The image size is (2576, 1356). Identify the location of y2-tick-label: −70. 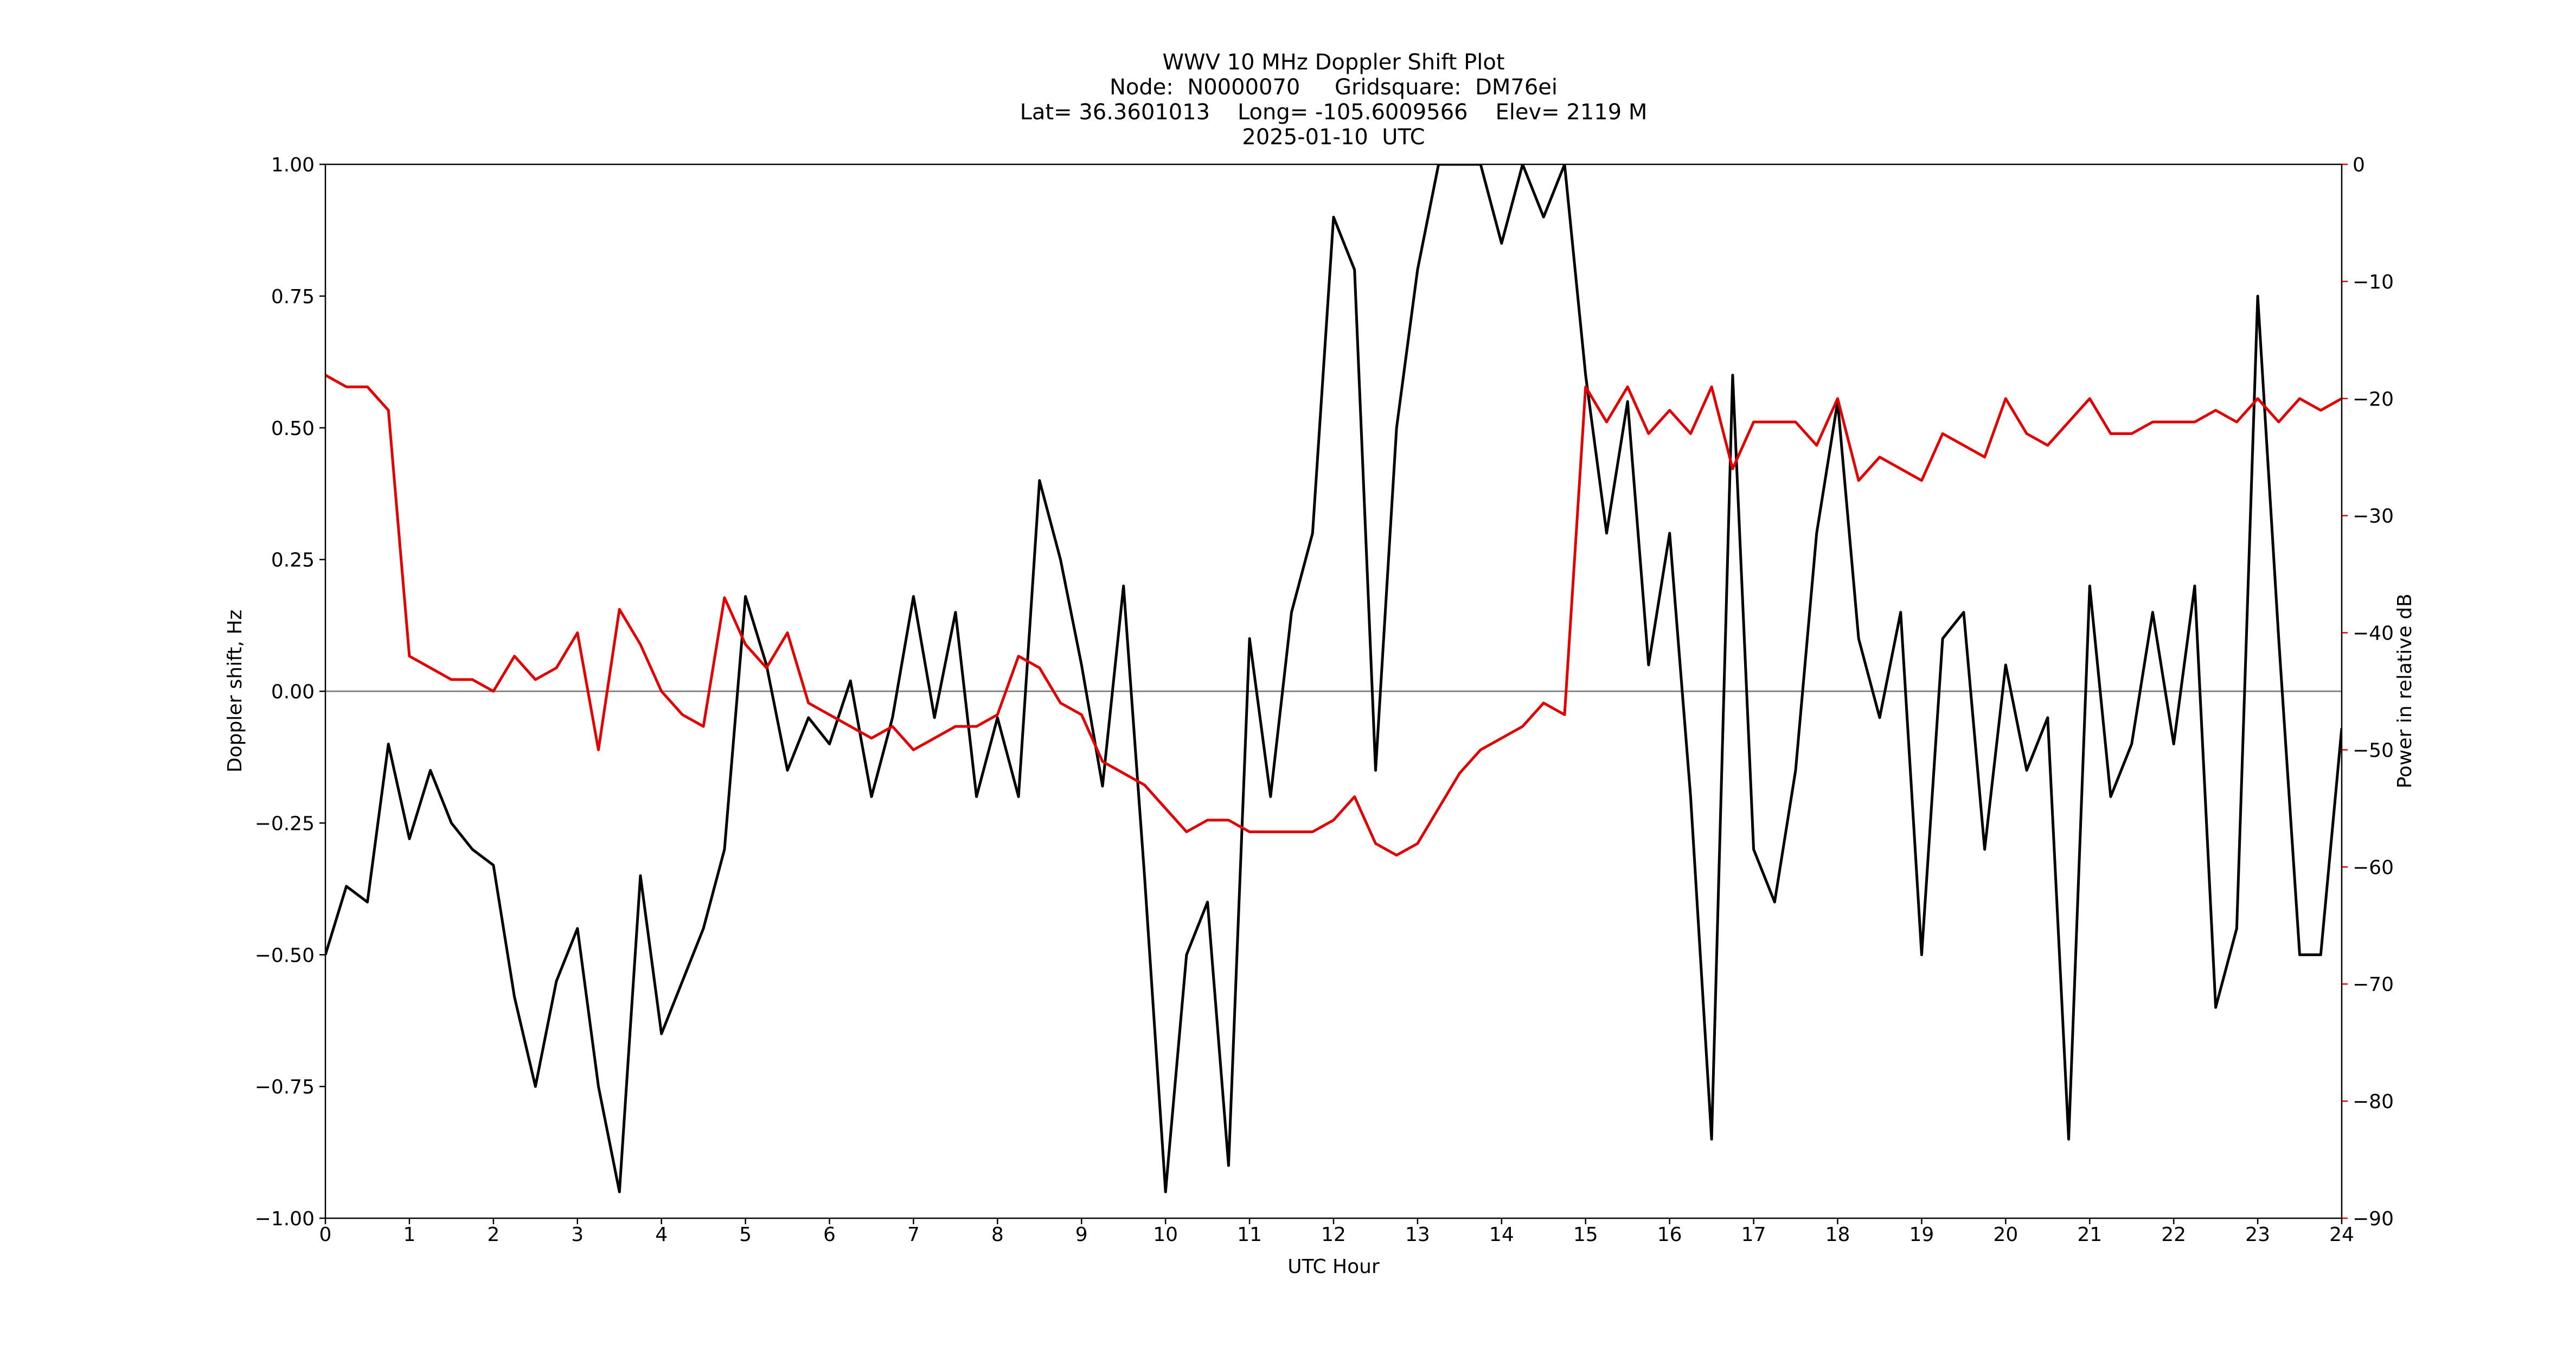
(2373, 985).